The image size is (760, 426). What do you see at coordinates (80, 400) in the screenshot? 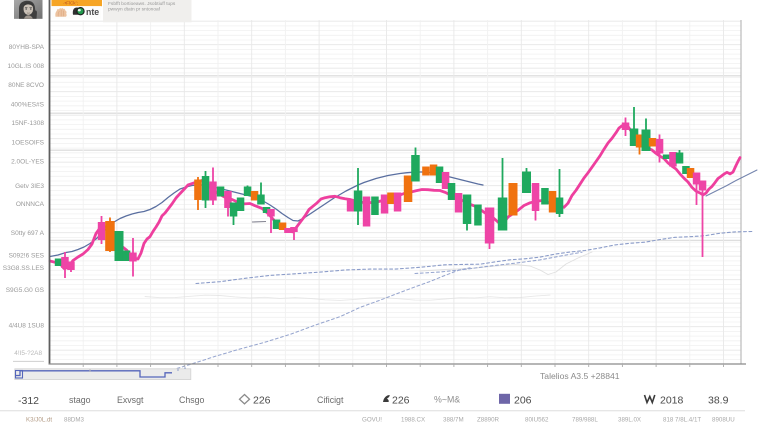
I see `svg-text: stago` at bounding box center [80, 400].